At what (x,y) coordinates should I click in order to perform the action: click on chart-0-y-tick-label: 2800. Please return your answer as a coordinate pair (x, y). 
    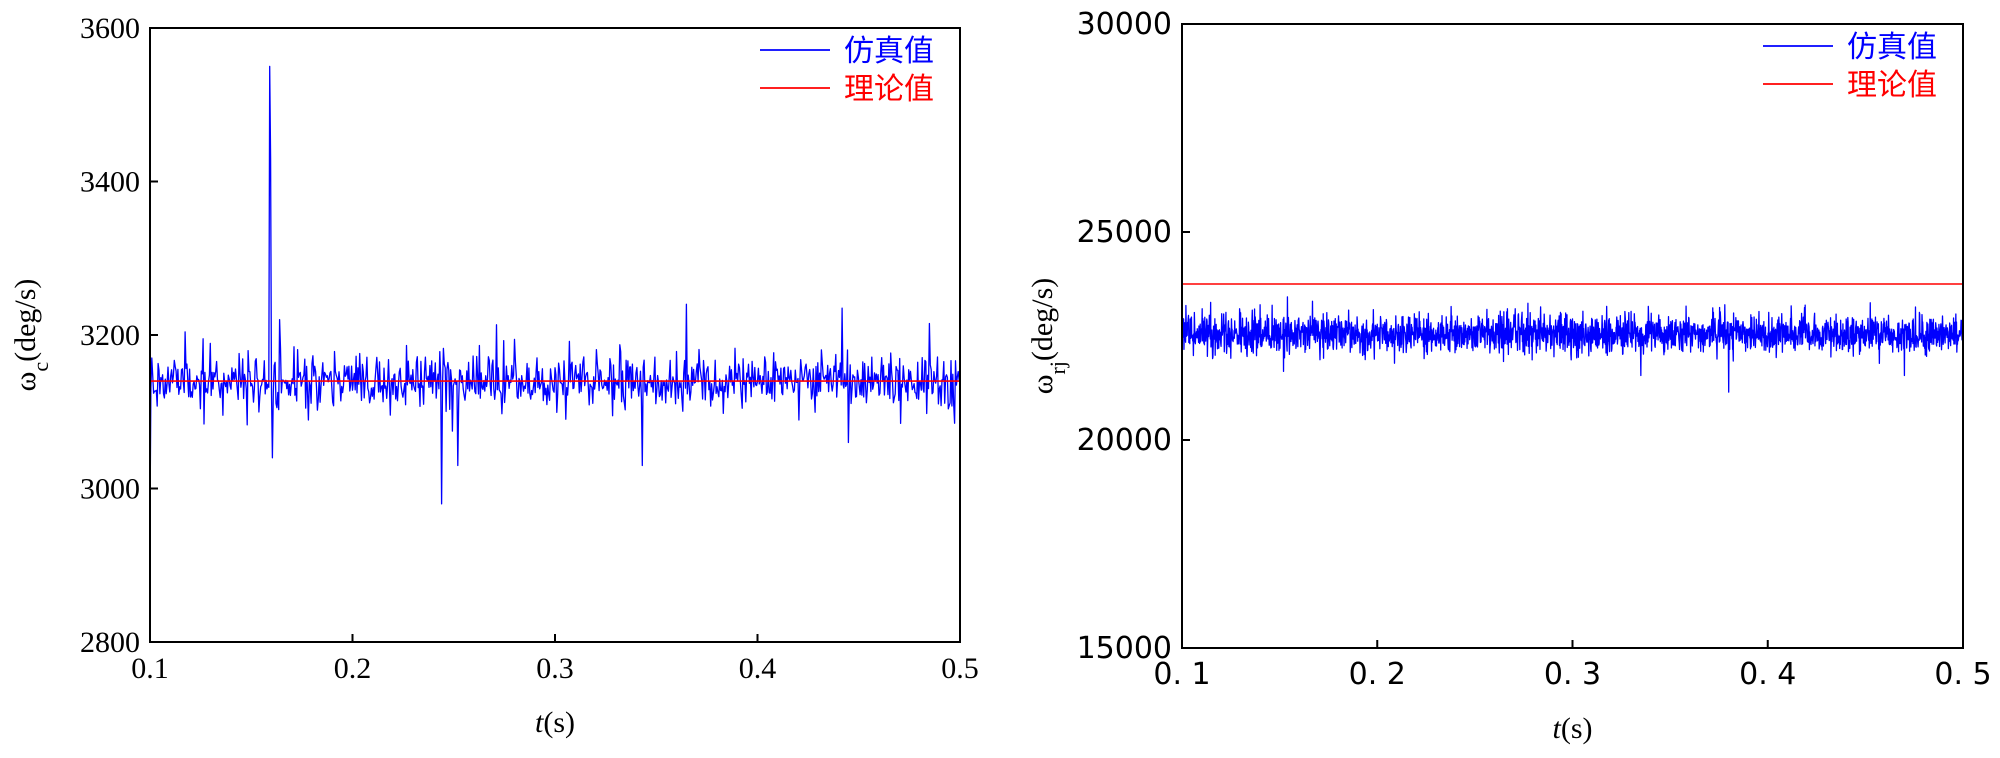
    Looking at the image, I should click on (110, 642).